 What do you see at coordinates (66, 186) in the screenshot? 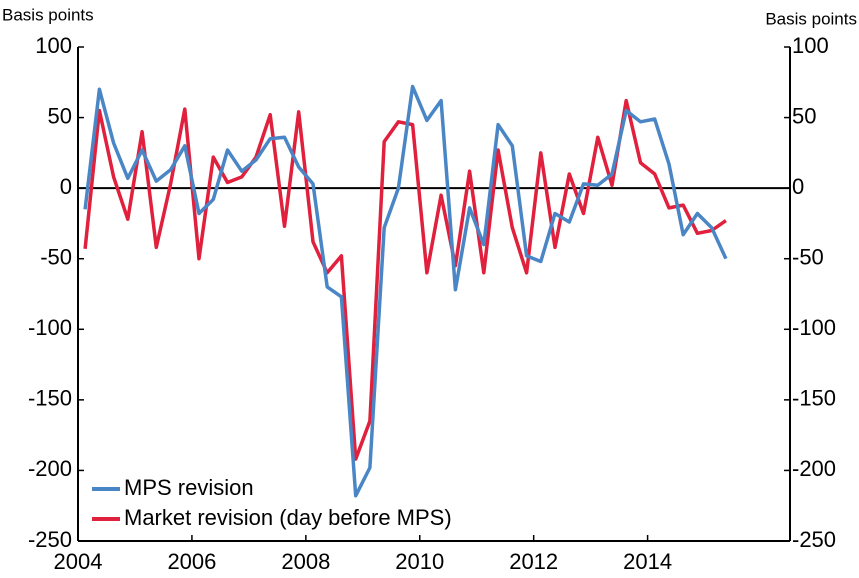
I see `y-tick-label: 0` at bounding box center [66, 186].